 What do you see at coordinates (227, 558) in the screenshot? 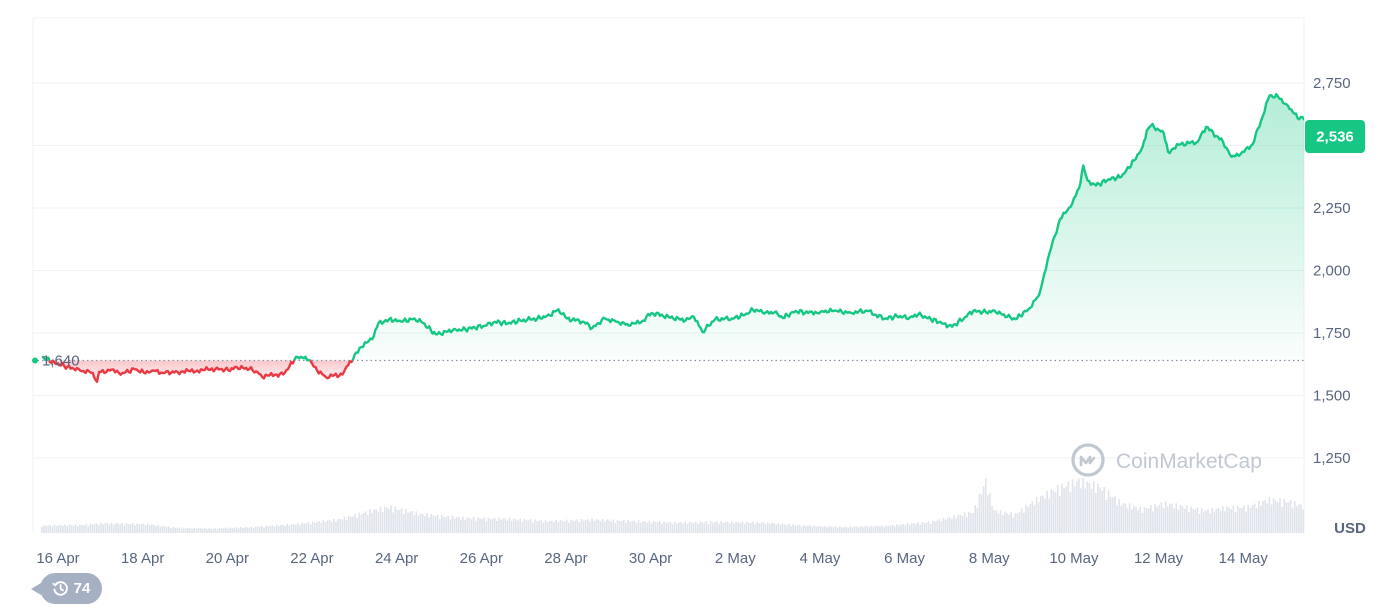
I see `x-tick-label: 20 Apr` at bounding box center [227, 558].